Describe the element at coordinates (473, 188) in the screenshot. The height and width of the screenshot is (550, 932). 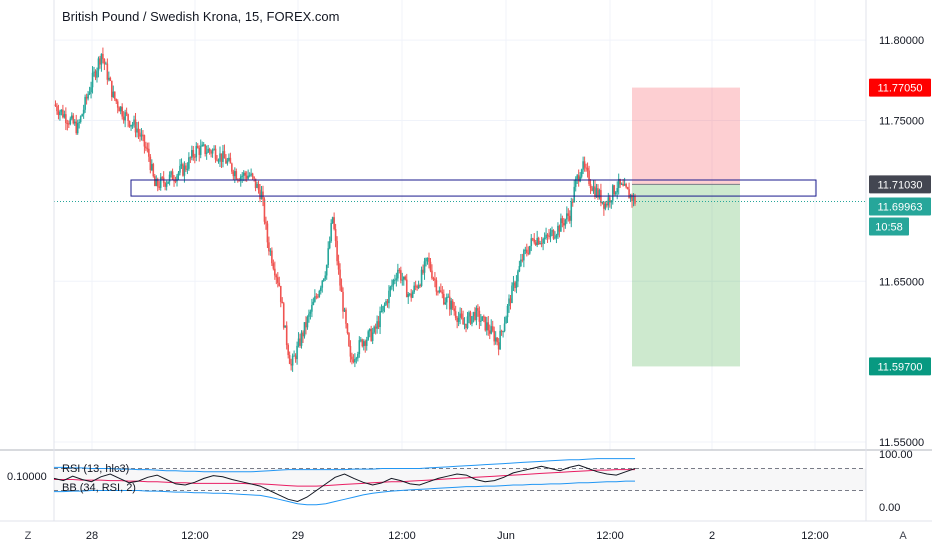
I see `support-resistance-zone` at that location.